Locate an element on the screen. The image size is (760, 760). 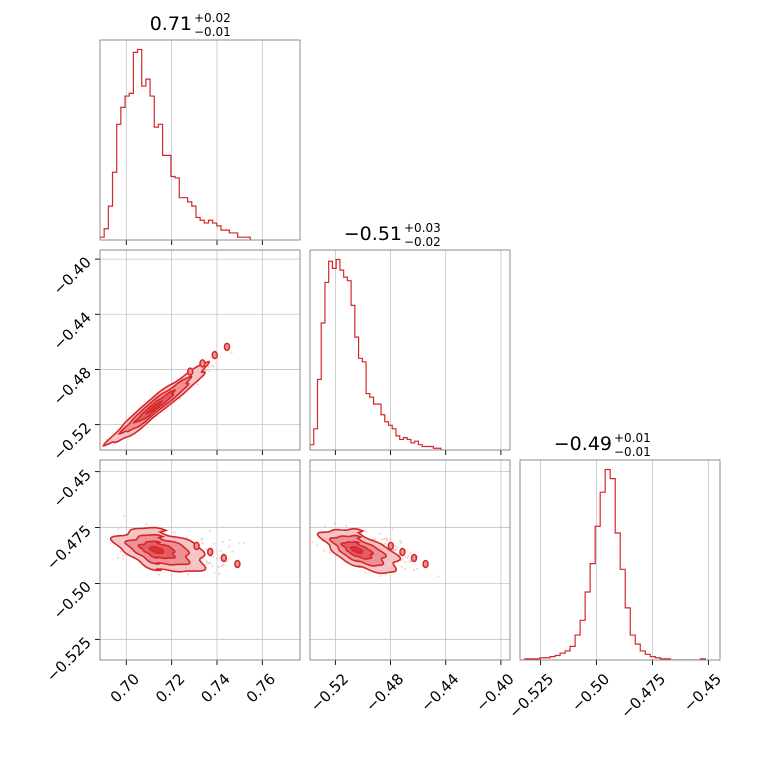
pair-1-xtick-label: 0.74 is located at coordinates (215, 688).